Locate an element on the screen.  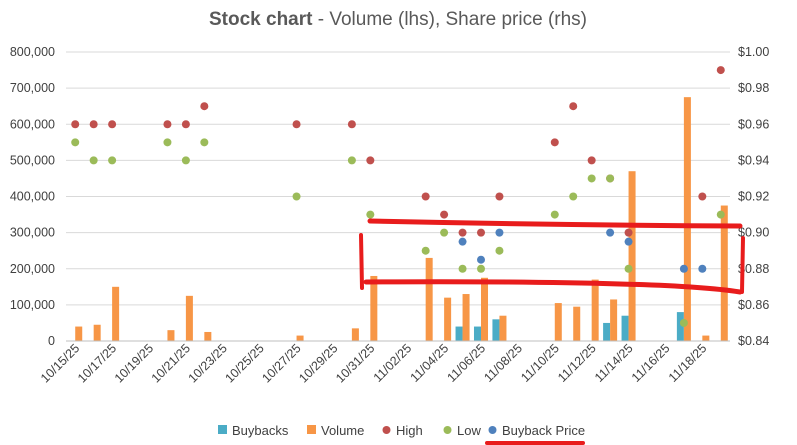
left-axis-tick-label: 600,000 is located at coordinates (32, 124).